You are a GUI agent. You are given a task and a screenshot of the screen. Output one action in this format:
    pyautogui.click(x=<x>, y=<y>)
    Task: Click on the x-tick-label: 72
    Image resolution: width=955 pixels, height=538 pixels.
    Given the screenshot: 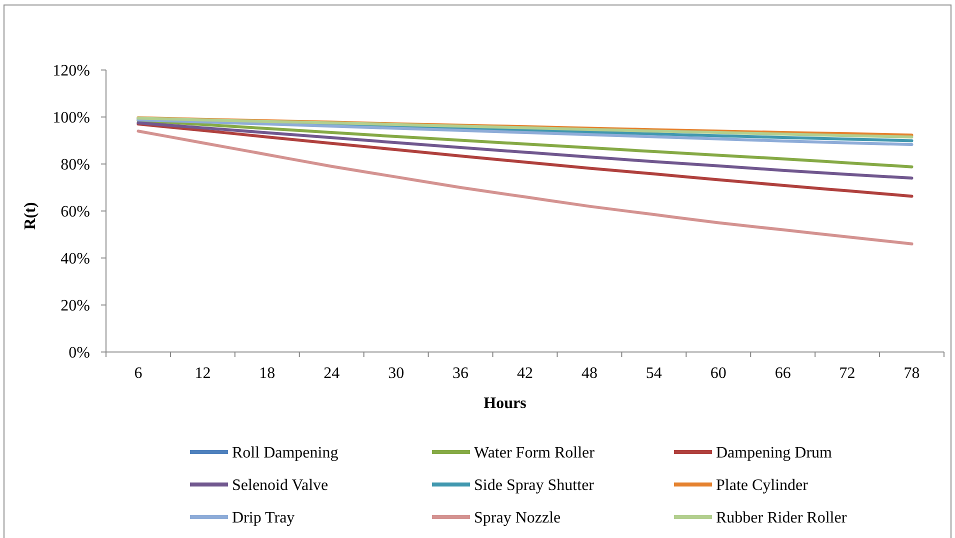 What is the action you would take?
    pyautogui.click(x=847, y=373)
    